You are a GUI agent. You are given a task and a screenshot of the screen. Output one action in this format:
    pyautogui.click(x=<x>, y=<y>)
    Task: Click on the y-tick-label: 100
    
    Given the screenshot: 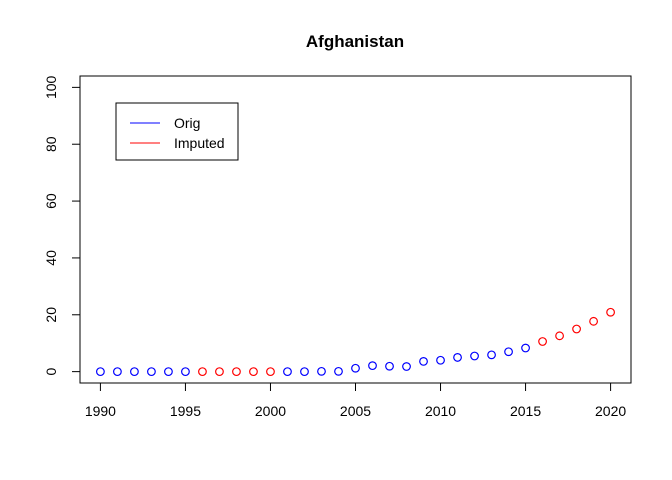 What is the action you would take?
    pyautogui.click(x=51, y=87)
    